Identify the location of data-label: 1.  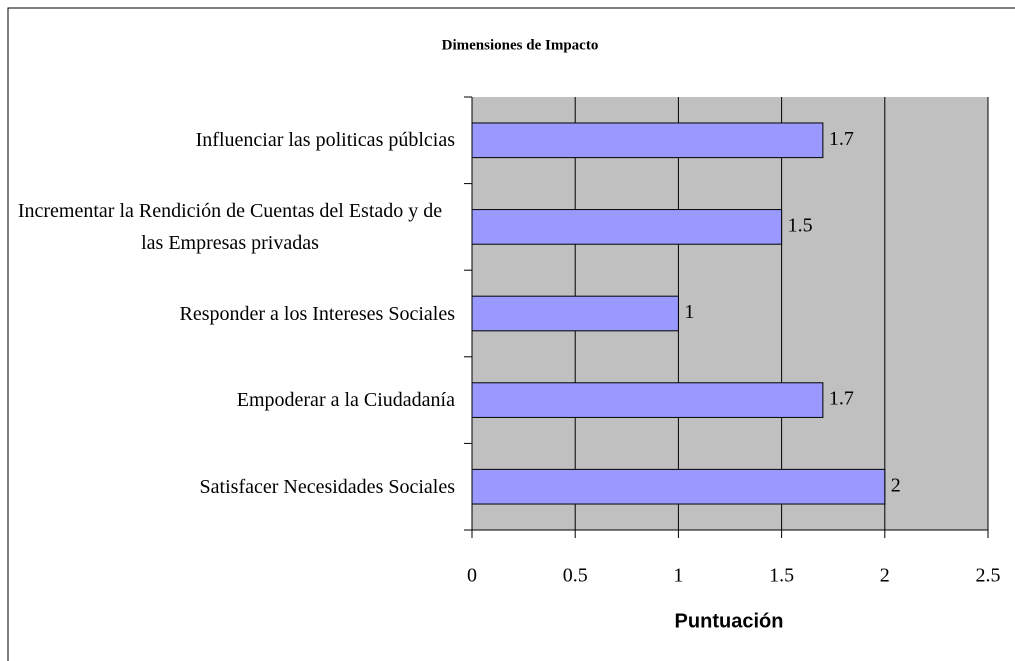
(689, 312).